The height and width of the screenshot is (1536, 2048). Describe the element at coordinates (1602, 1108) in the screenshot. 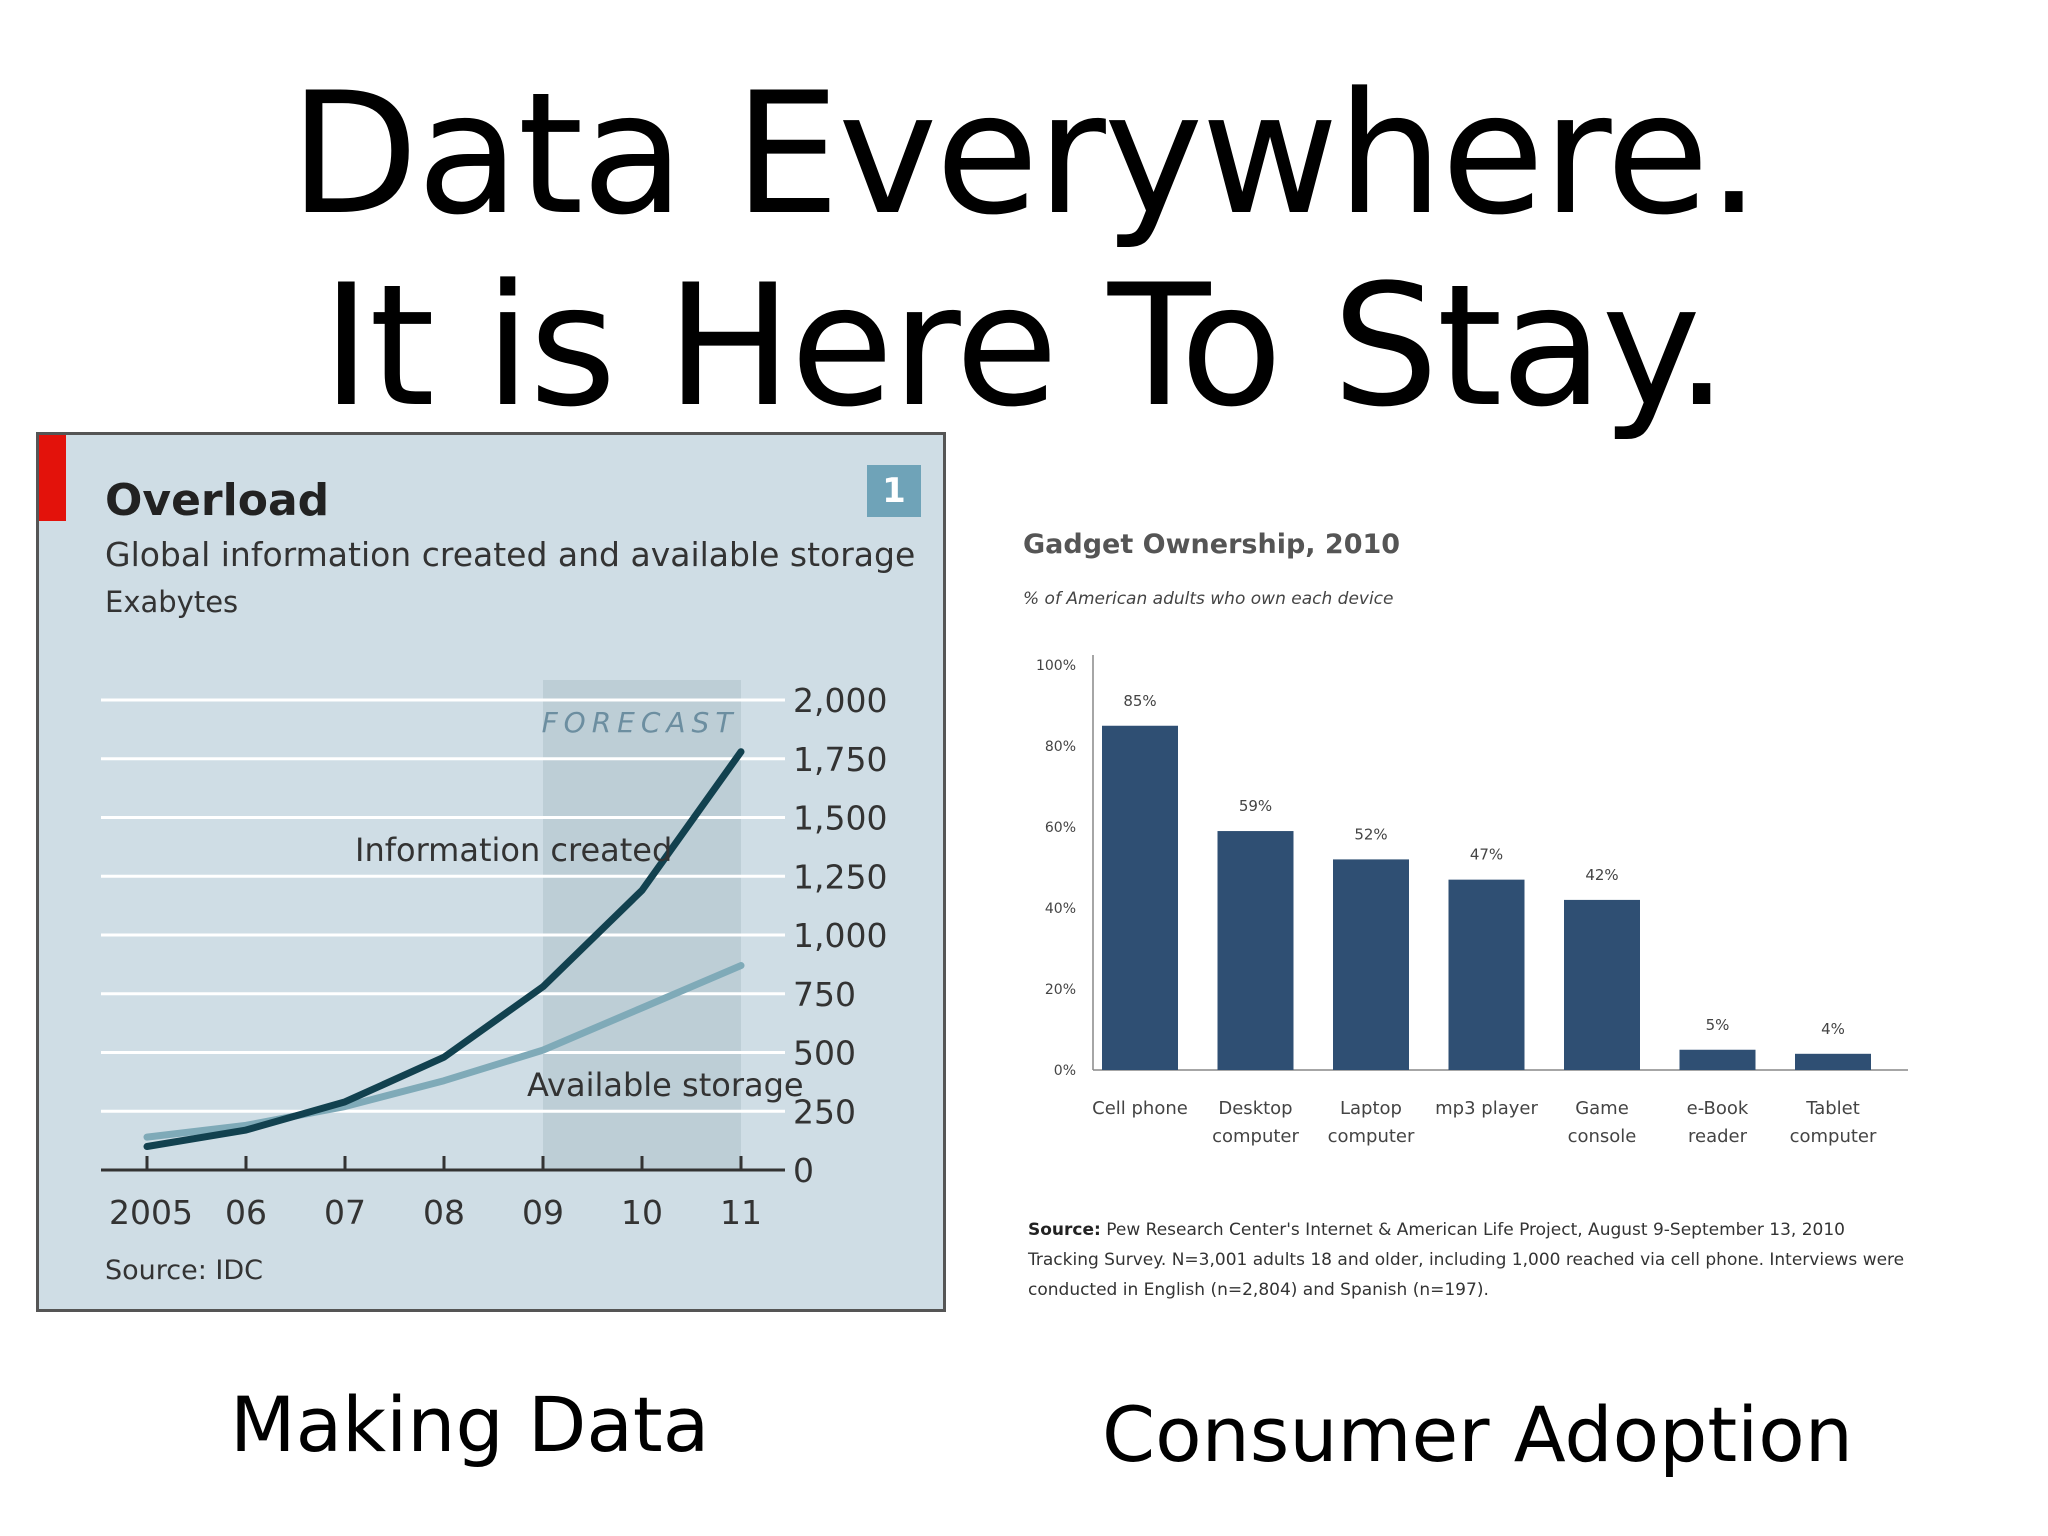

I see `category-label: Game` at that location.